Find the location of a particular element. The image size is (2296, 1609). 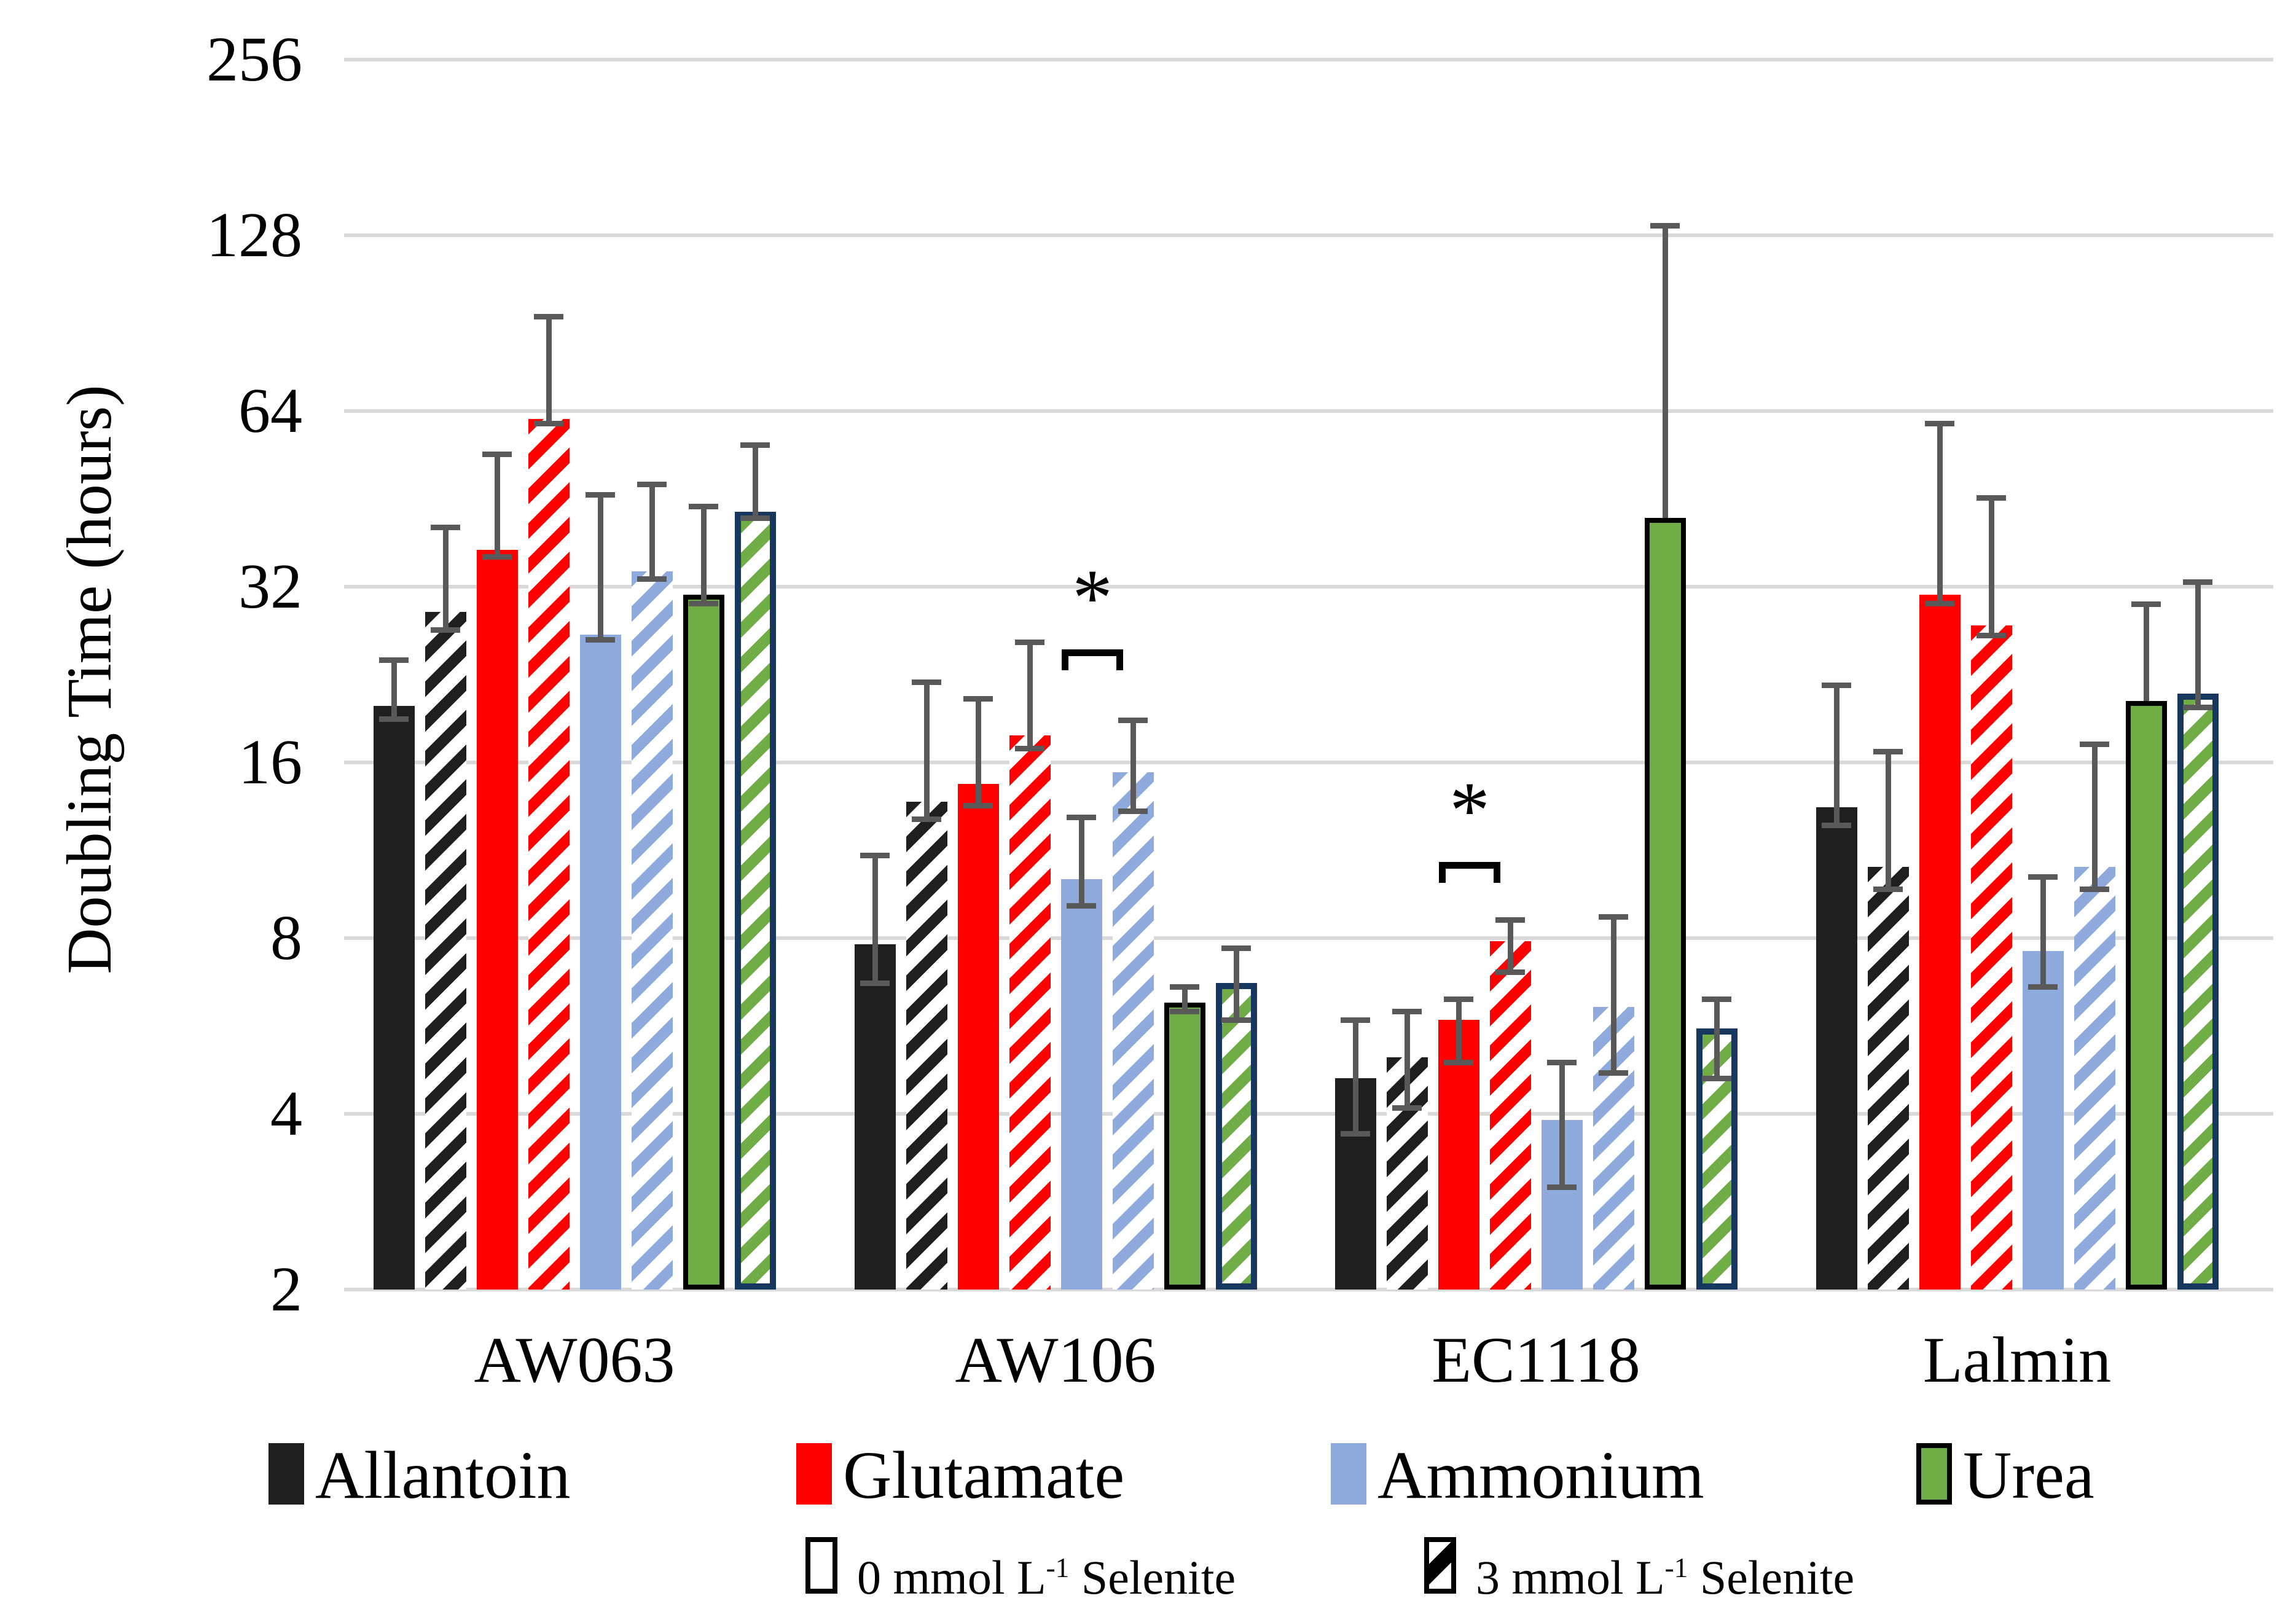

bar-AW063-glutamate-3mM is located at coordinates (549, 854).